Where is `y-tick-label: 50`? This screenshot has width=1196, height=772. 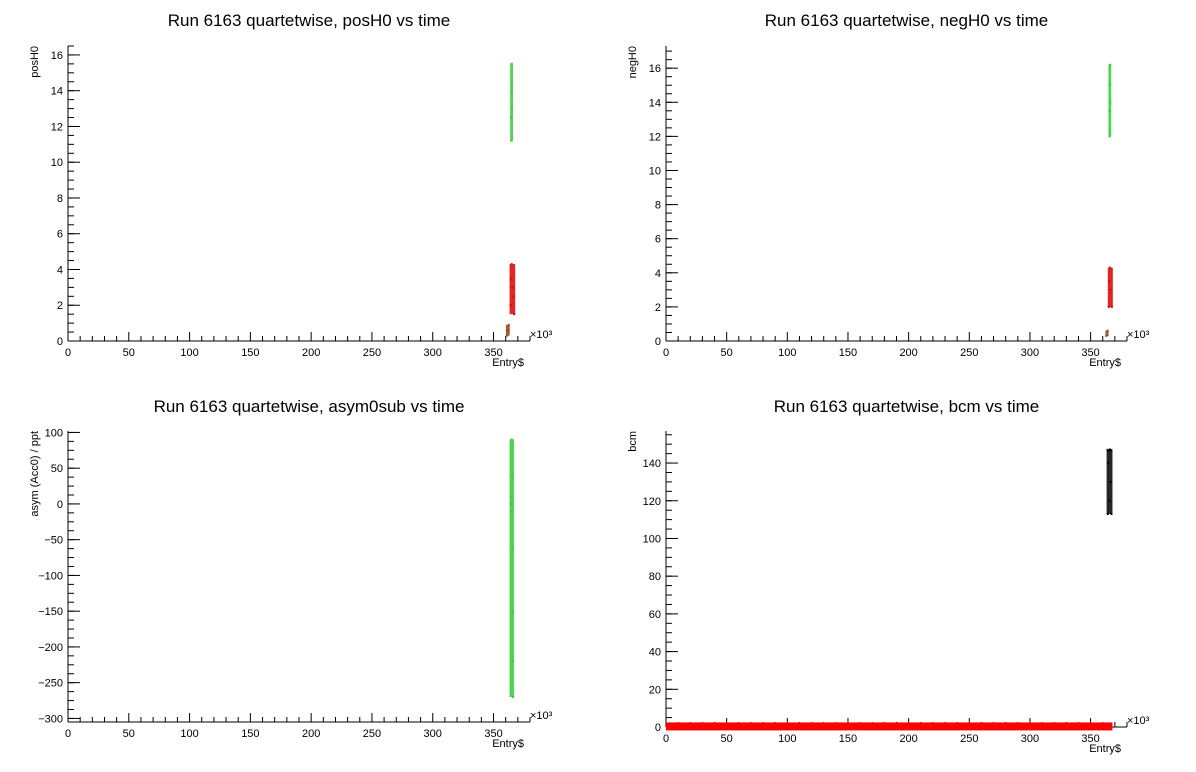
y-tick-label: 50 is located at coordinates (57, 469).